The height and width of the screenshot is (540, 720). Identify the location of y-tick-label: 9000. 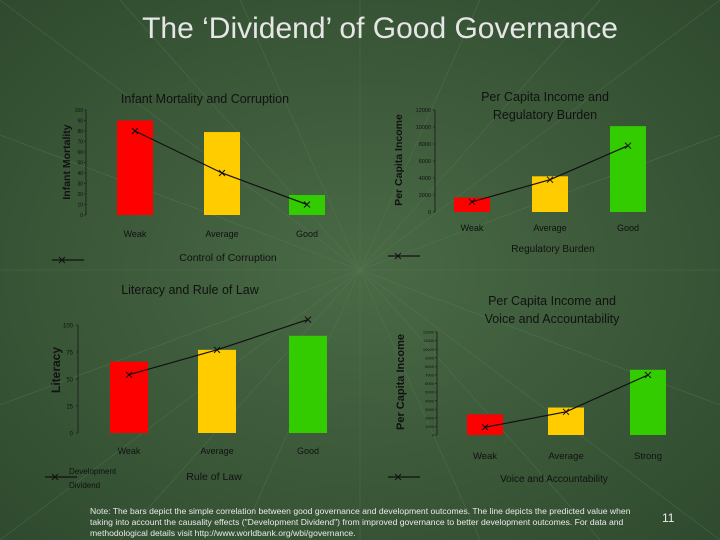
(430, 357).